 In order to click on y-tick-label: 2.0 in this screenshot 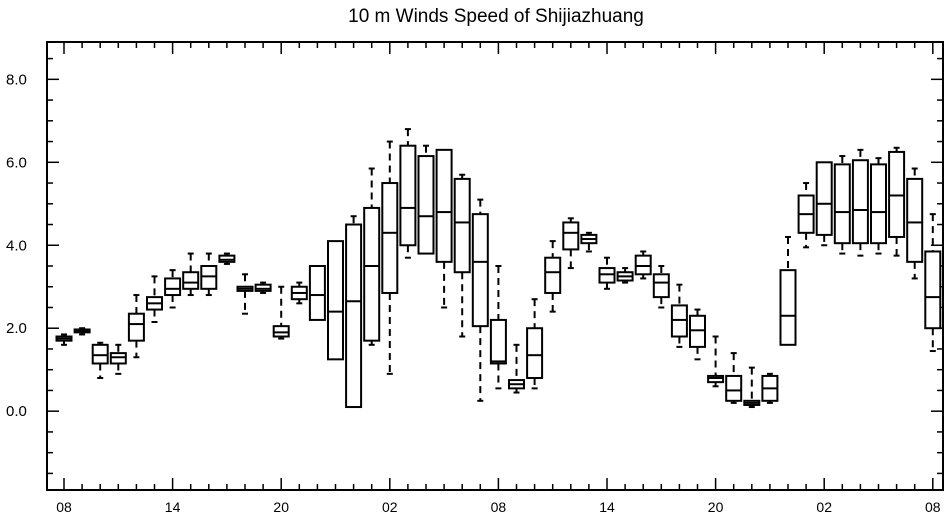, I will do `click(16, 328)`.